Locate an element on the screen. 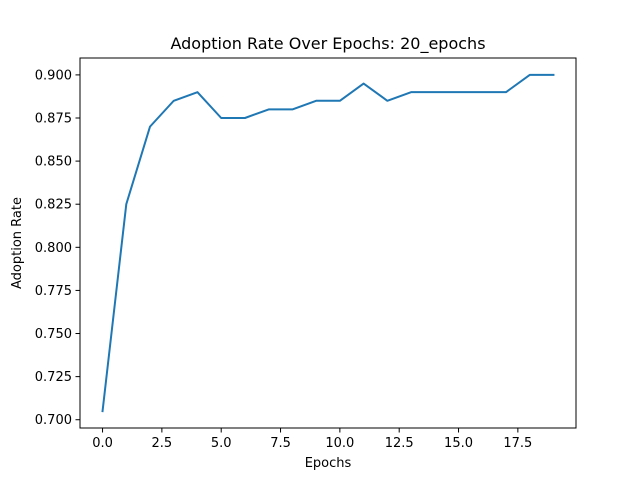 This screenshot has width=640, height=484. y-tick-label: 0.875 is located at coordinates (53, 119).